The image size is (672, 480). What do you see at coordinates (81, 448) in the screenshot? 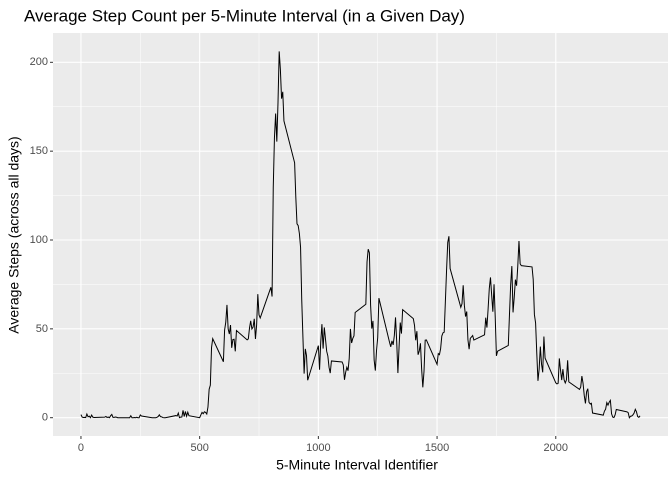
I see `x-tick-label: 0` at bounding box center [81, 448].